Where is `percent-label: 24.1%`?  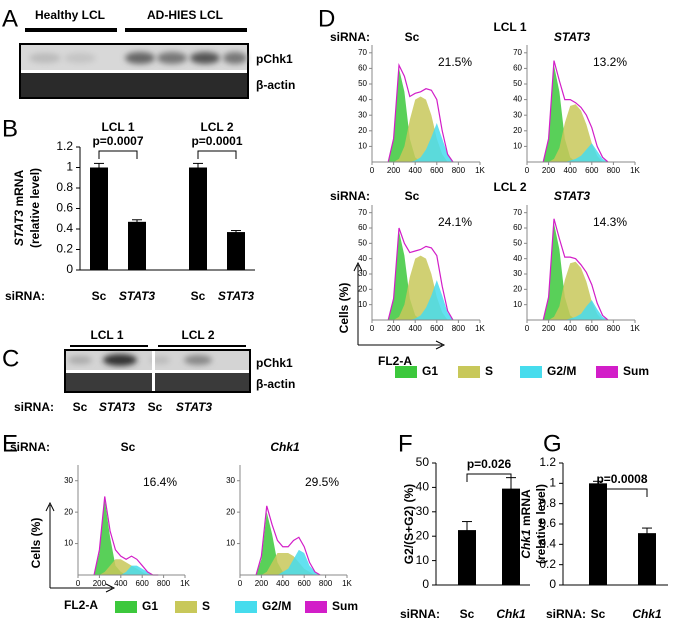 percent-label: 24.1% is located at coordinates (455, 222).